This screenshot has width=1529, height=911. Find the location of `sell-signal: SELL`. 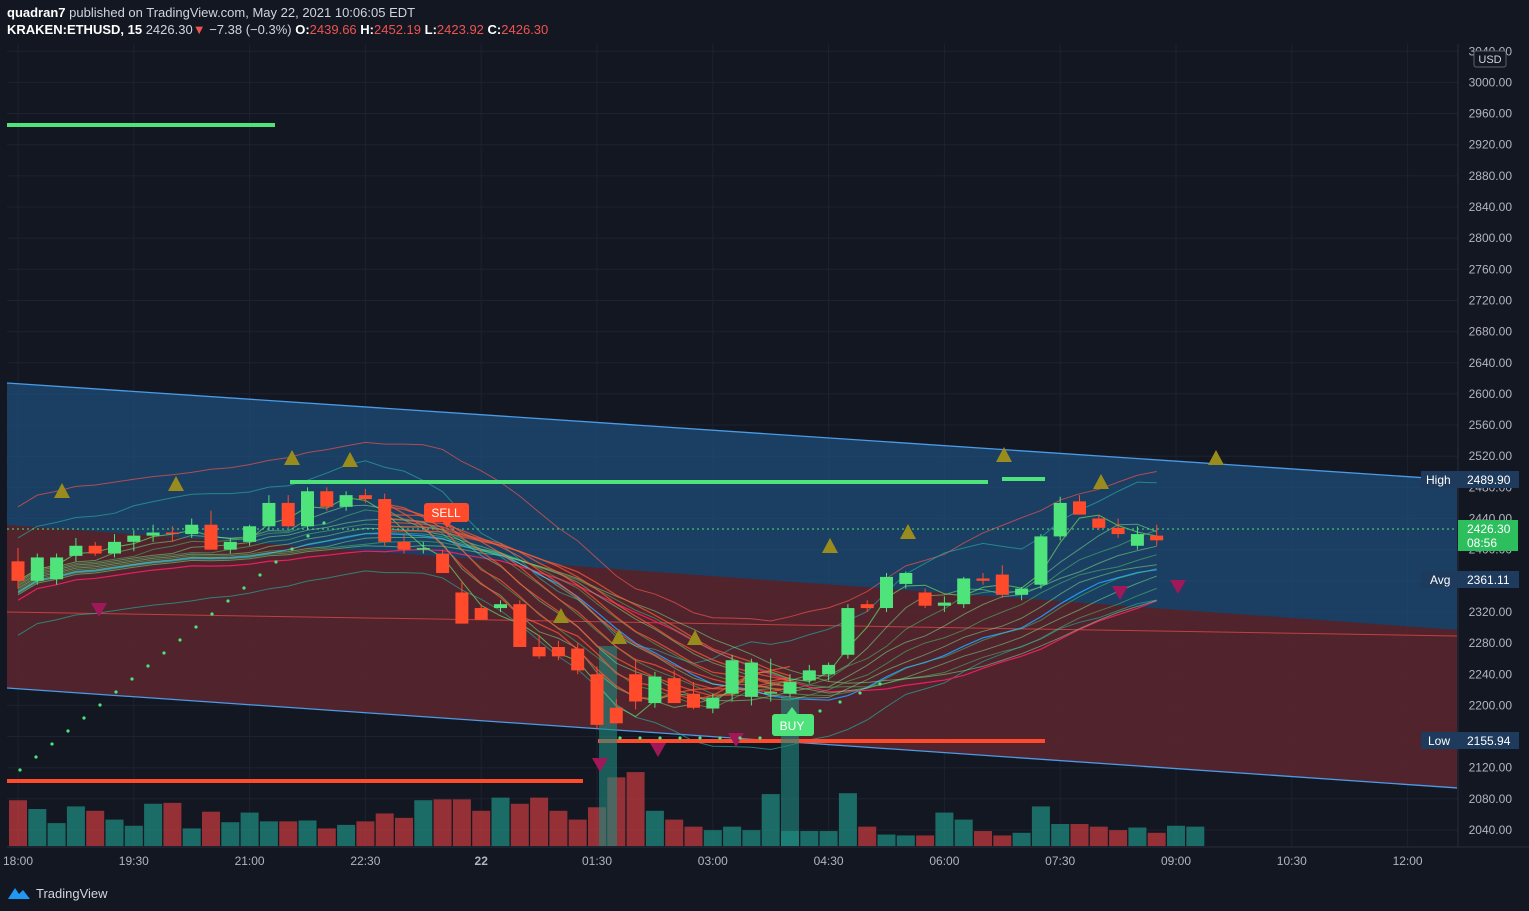

sell-signal: SELL is located at coordinates (446, 515).